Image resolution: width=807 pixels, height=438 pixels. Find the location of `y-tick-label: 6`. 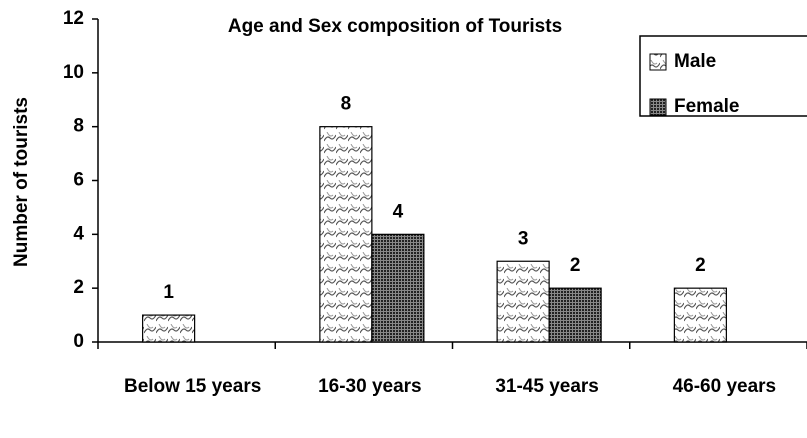

y-tick-label: 6 is located at coordinates (78, 180).